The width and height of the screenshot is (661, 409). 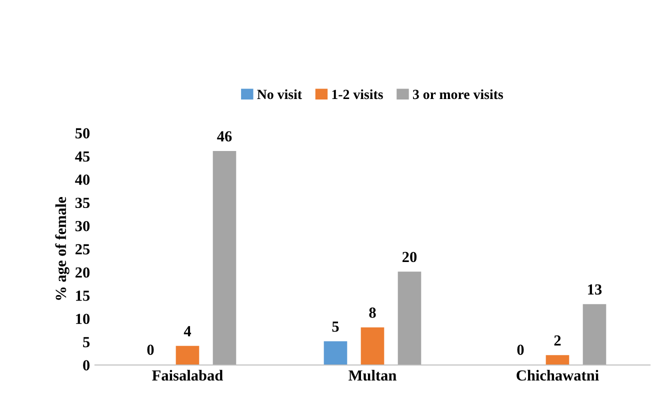 What do you see at coordinates (62, 248) in the screenshot?
I see `y-axis-title: % age of female` at bounding box center [62, 248].